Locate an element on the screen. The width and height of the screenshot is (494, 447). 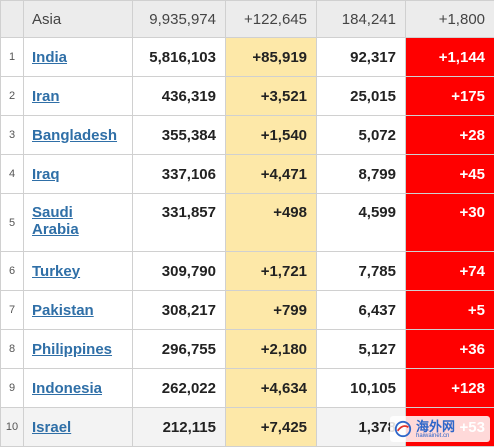
total-cases-cell: 337,106 is located at coordinates (179, 174).